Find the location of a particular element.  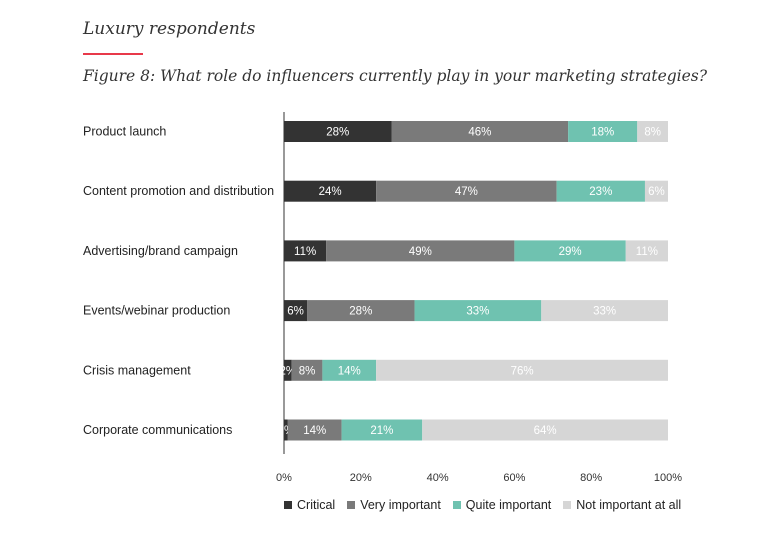

bar-advertising-brand-campaign-not-important-at-all is located at coordinates (646, 251).